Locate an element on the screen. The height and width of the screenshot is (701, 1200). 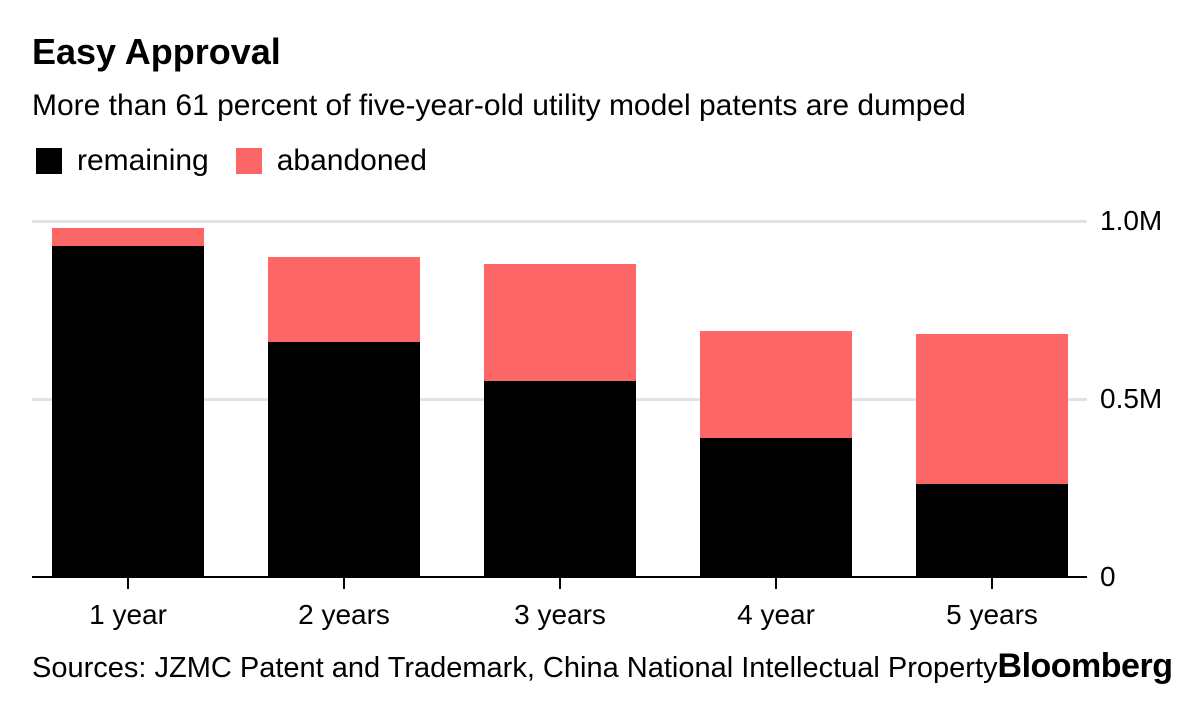
x-axis-label-3-years: 3 years is located at coordinates (560, 614).